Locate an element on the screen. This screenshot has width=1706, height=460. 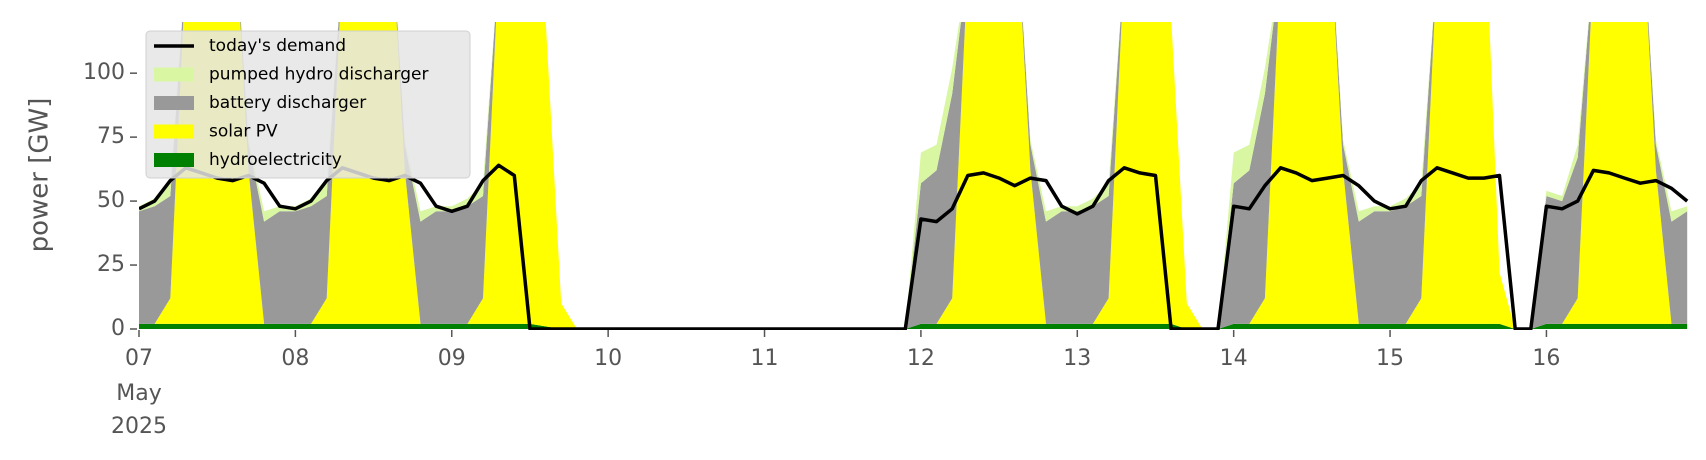
x-tick-label: 16 is located at coordinates (1546, 358).